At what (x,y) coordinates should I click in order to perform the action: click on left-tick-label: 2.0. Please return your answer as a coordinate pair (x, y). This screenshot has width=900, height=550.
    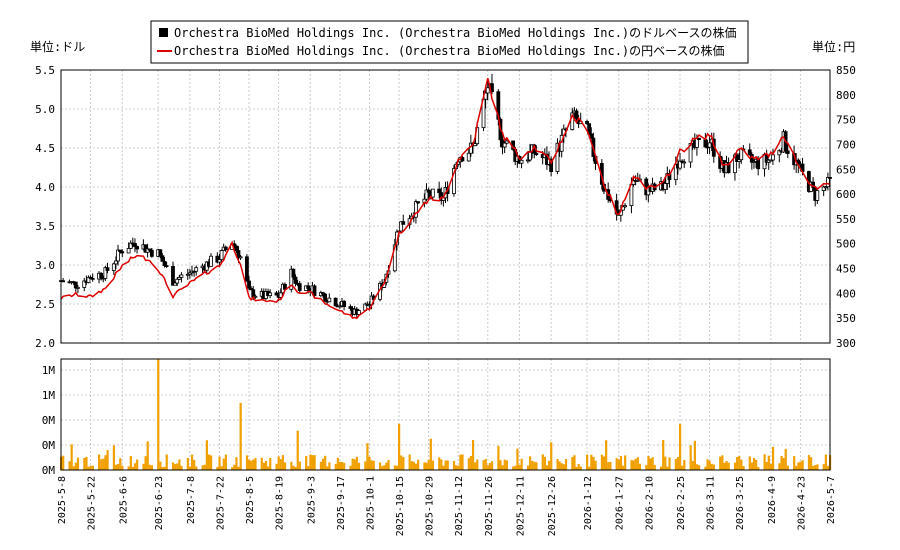
    Looking at the image, I should click on (45, 343).